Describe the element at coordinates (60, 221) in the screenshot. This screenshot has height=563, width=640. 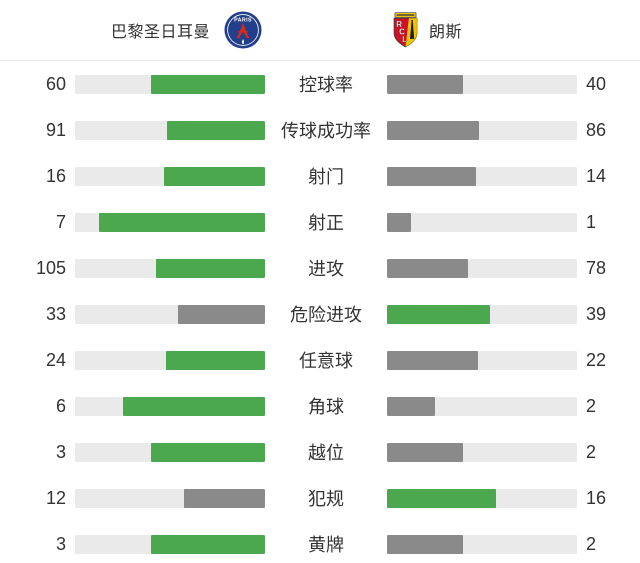
I see `home-value: 7` at that location.